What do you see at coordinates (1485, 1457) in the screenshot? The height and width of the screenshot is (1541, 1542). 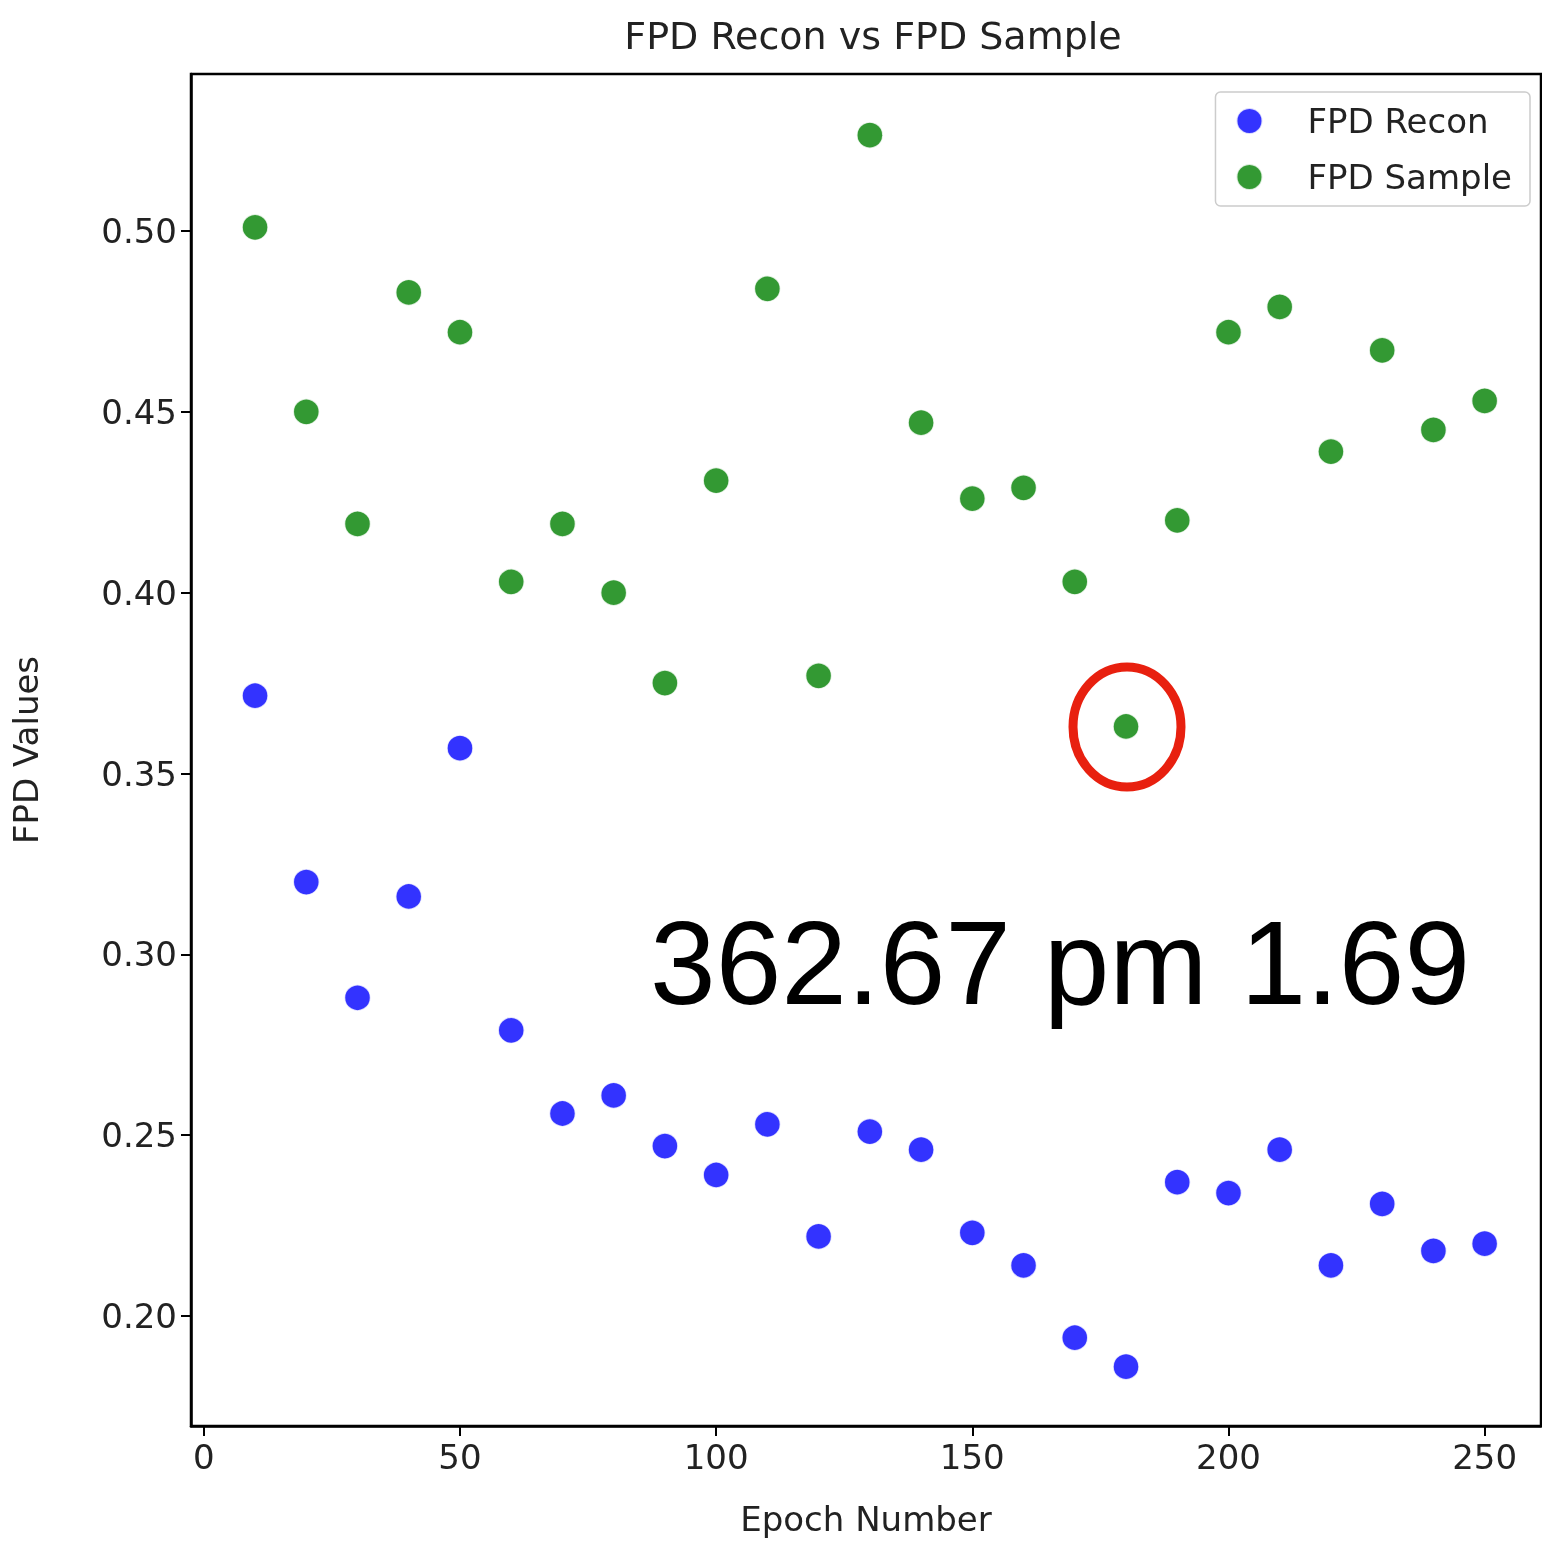 I see `x-tick-label: 250` at bounding box center [1485, 1457].